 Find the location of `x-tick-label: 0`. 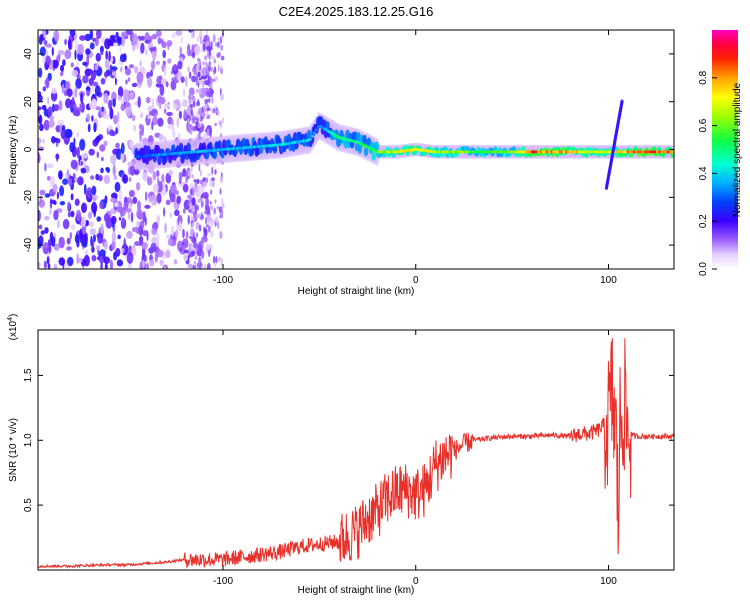

x-tick-label: 0 is located at coordinates (416, 581).